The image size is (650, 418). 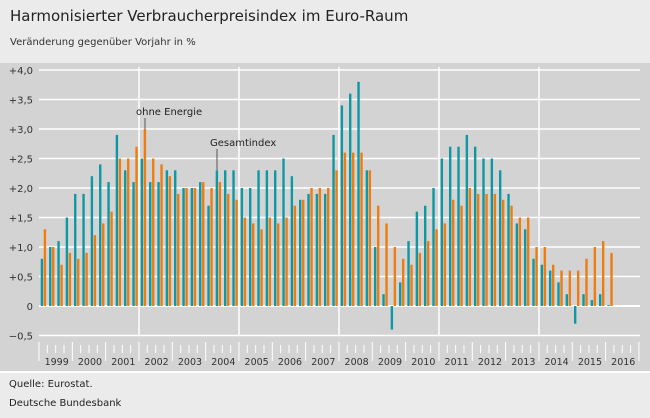 What do you see at coordinates (90, 362) in the screenshot?
I see `x-tick-label: 2000` at bounding box center [90, 362].